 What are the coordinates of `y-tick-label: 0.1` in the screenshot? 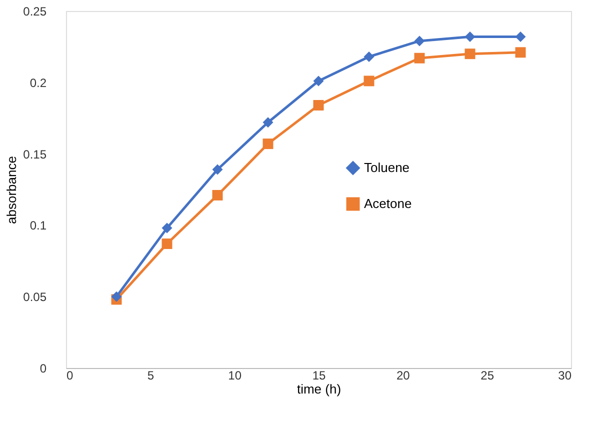 It's located at (38, 225).